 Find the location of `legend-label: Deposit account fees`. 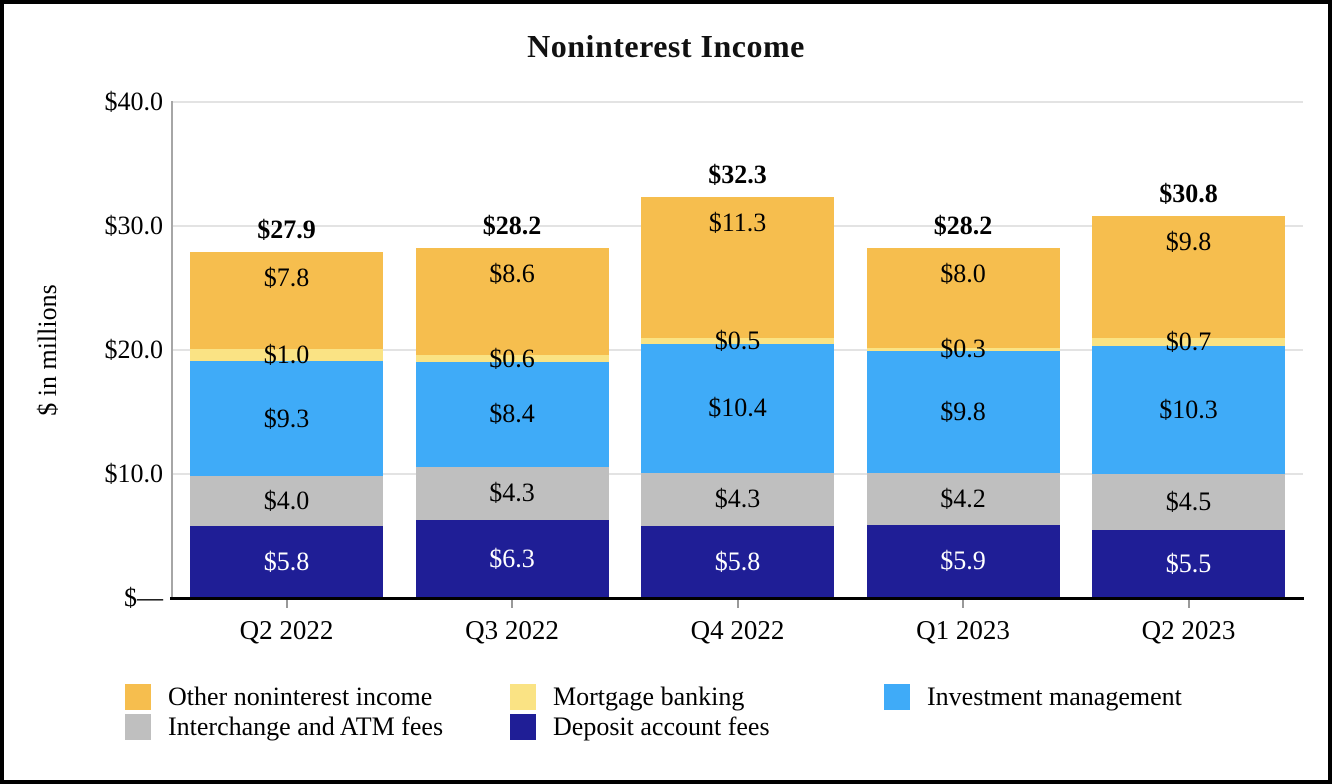

legend-label: Deposit account fees is located at coordinates (661, 726).